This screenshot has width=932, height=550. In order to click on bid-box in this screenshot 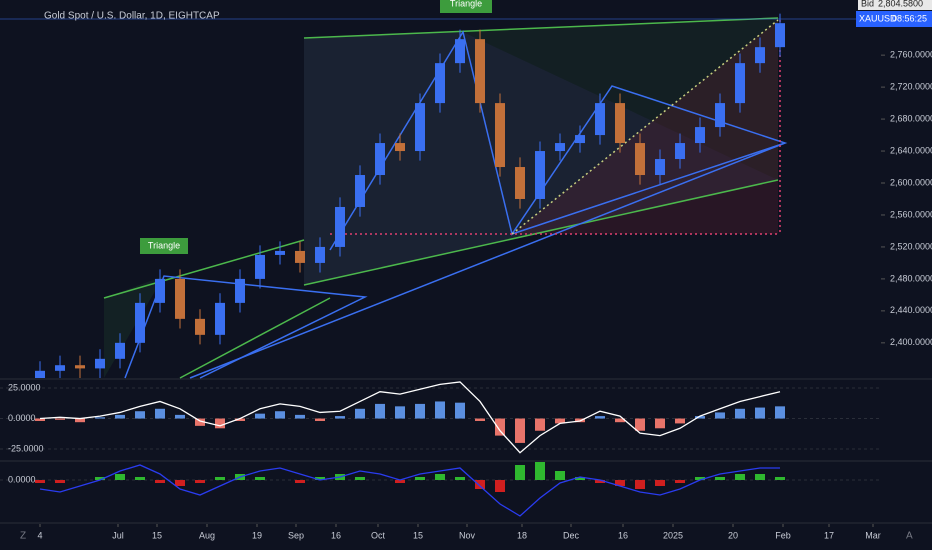, I will do `click(895, 5)`.